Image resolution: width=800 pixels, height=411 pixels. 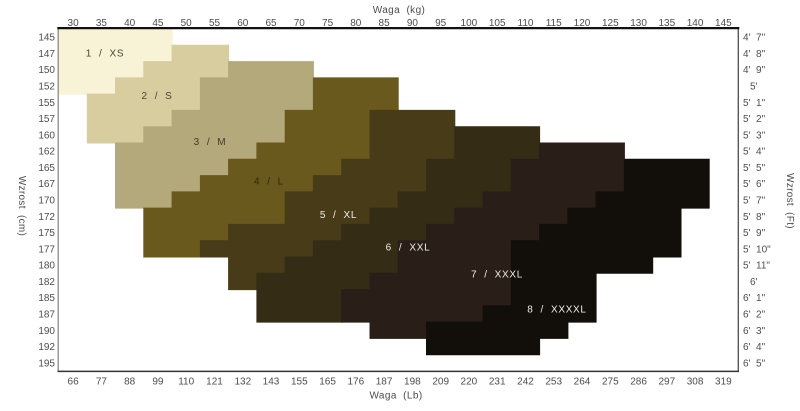 I want to click on svg-text: 121, so click(x=214, y=381).